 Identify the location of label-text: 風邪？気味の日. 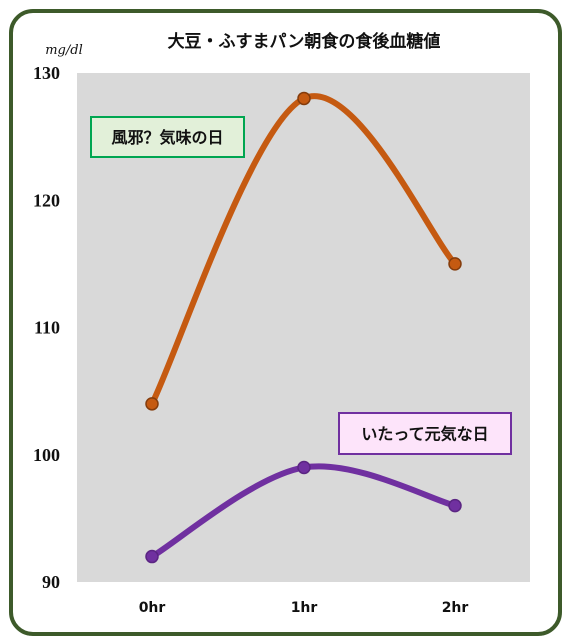
(167, 137).